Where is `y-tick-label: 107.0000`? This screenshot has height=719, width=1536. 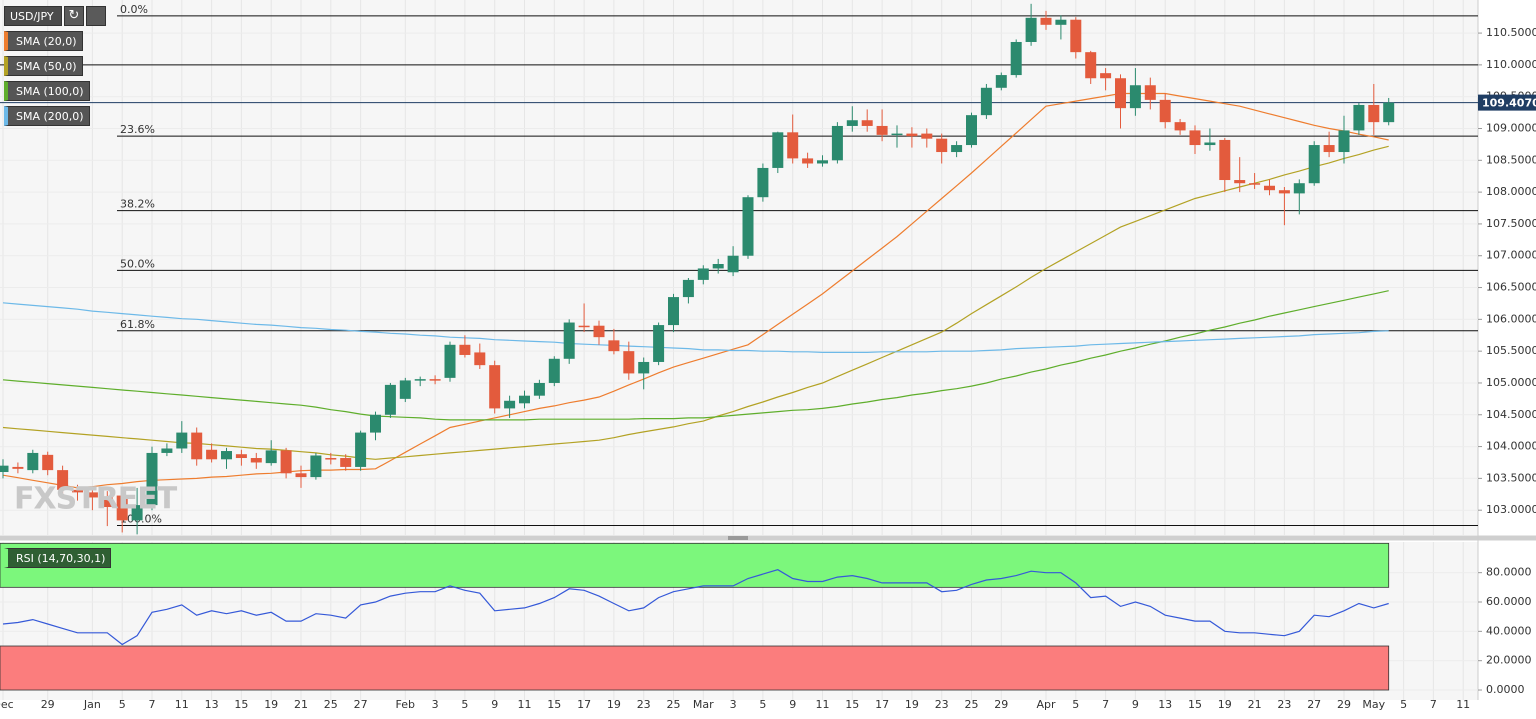 y-tick-label: 107.0000 is located at coordinates (1511, 255).